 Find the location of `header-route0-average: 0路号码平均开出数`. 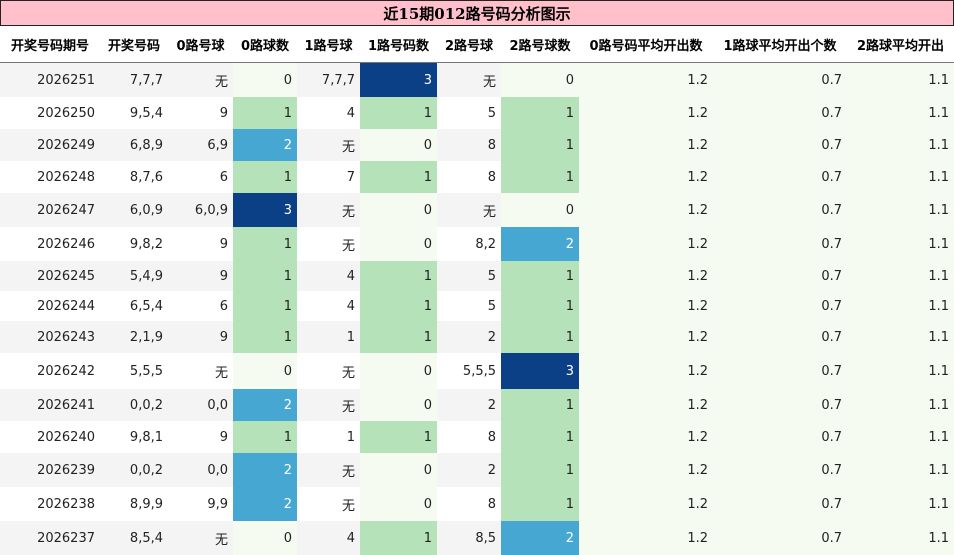

header-route0-average: 0路号码平均开出数 is located at coordinates (646, 44).